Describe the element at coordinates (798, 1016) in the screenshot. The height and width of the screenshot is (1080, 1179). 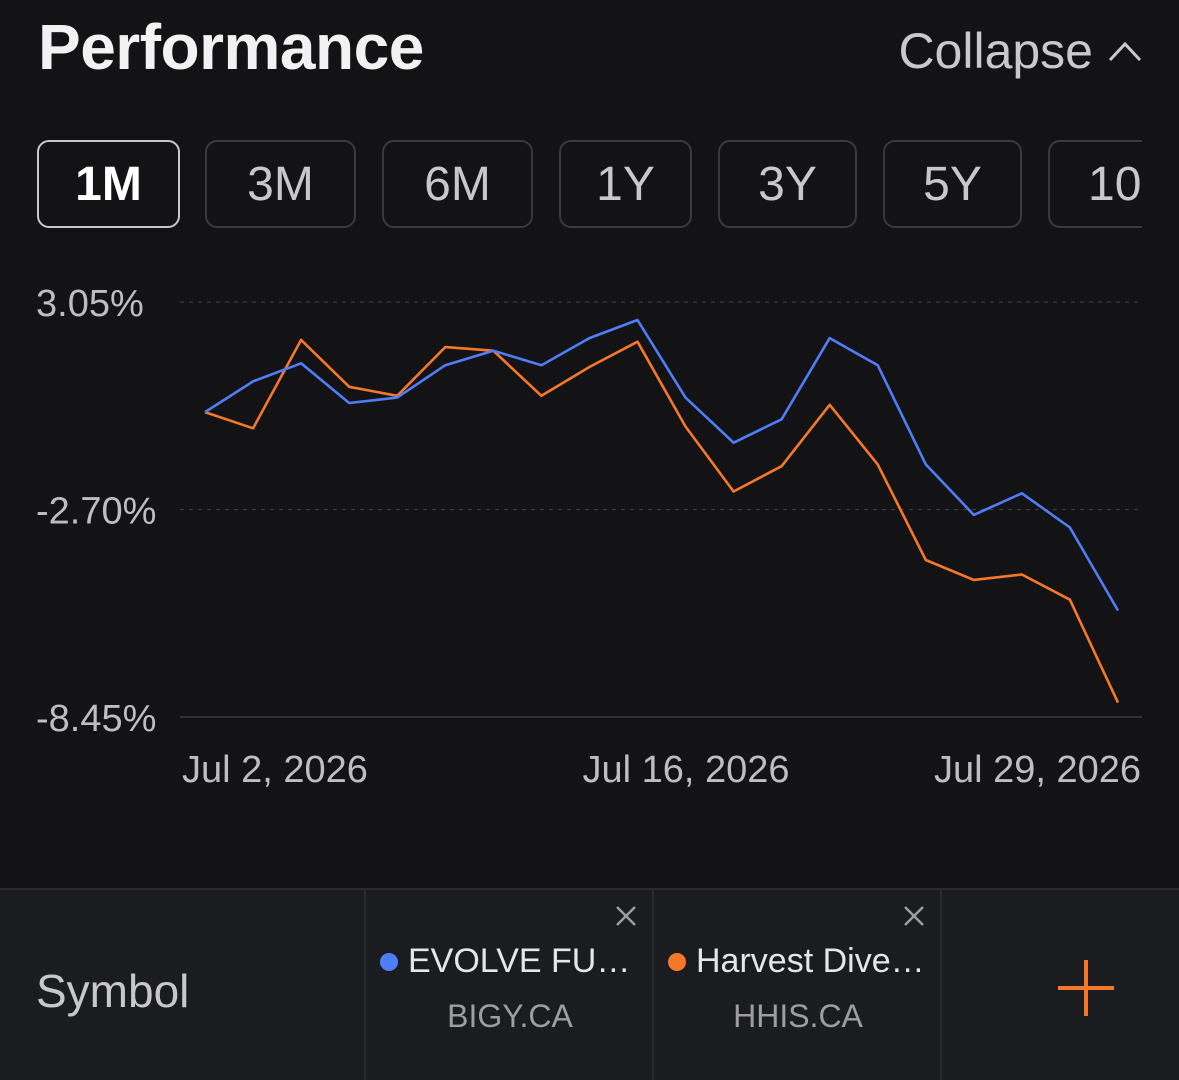
I see `symbol-ticker: HHIS.CA` at that location.